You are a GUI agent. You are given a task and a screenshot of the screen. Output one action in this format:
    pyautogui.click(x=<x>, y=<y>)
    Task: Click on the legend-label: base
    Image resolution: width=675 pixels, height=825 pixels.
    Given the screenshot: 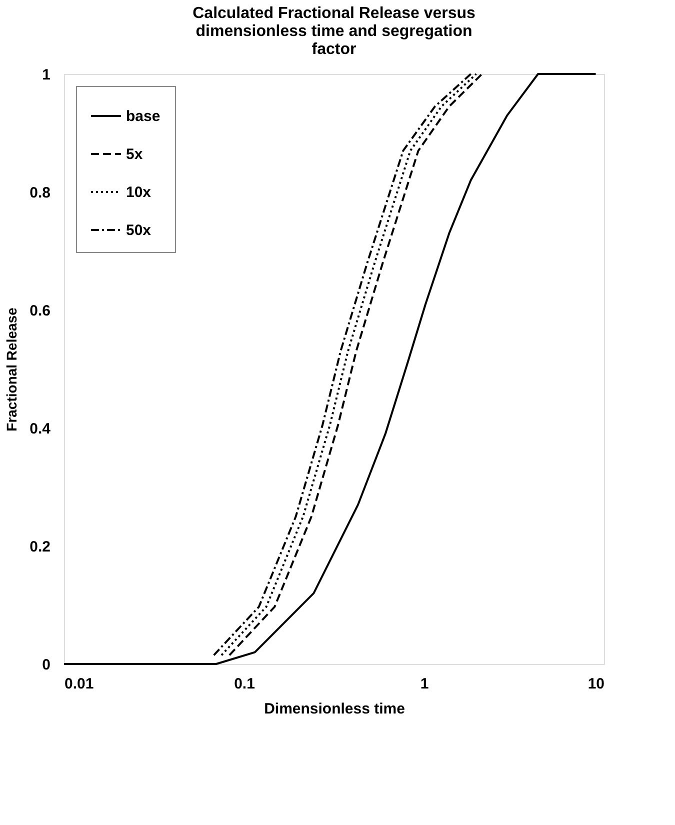 What is the action you would take?
    pyautogui.click(x=143, y=116)
    